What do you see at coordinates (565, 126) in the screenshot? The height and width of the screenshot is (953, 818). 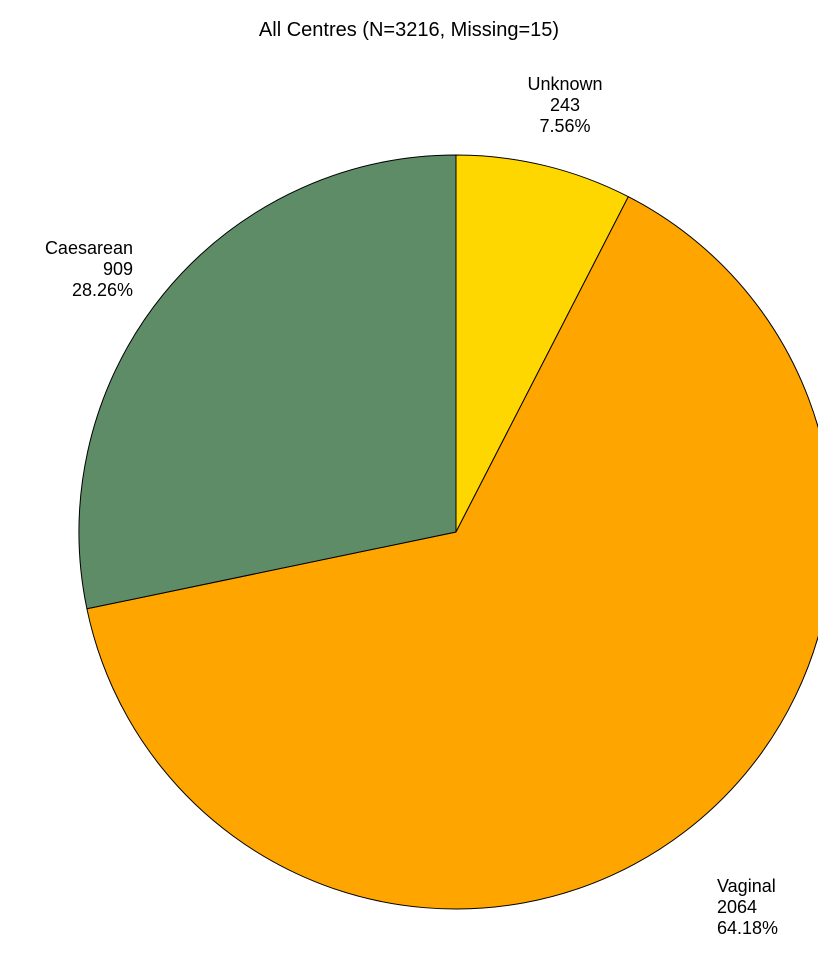 I see `slice-percent-unknown: 7.56%` at bounding box center [565, 126].